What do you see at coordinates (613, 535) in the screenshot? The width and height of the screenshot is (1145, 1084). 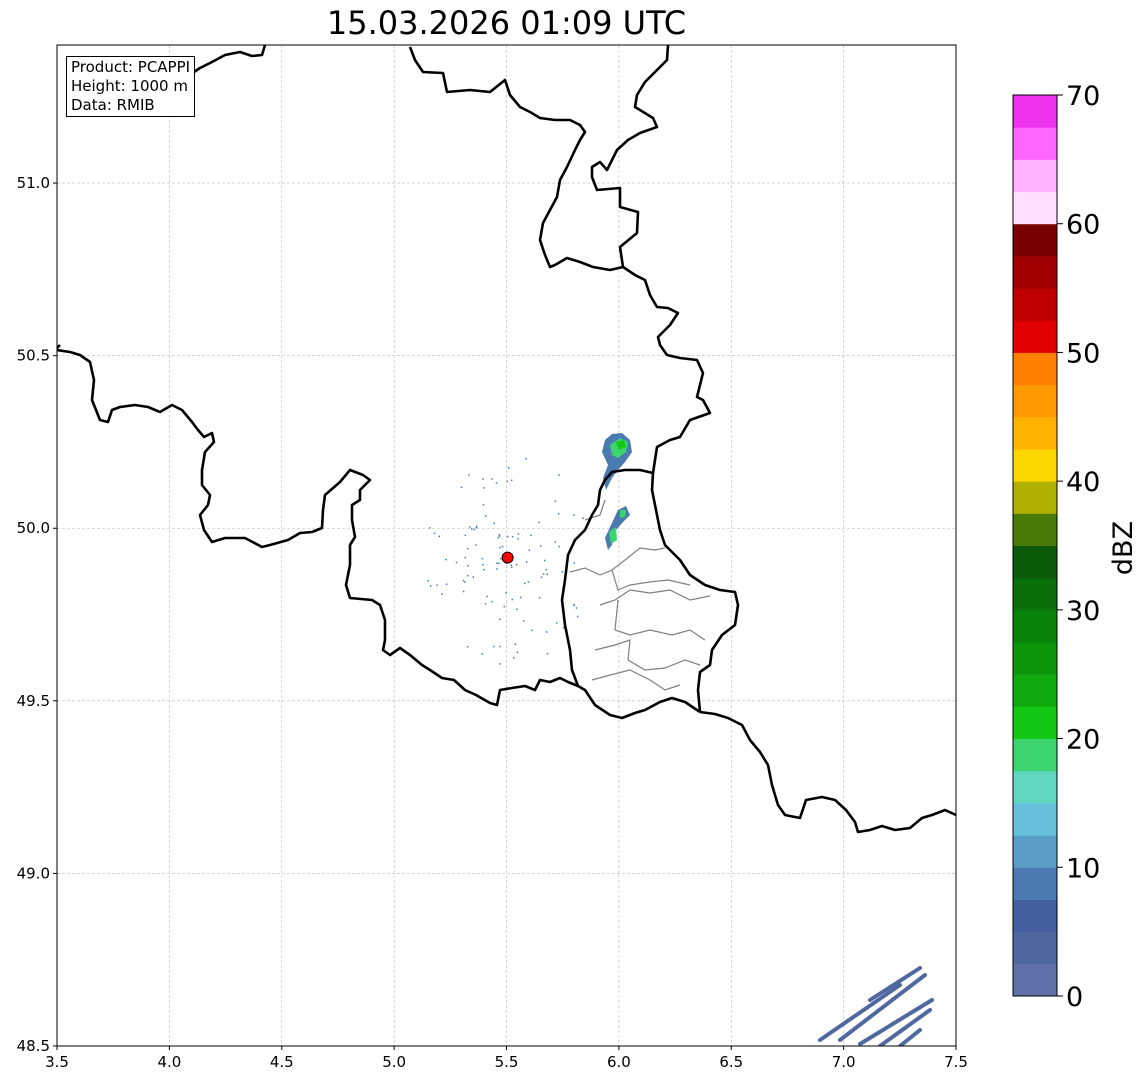 I see `echo-core-mid` at bounding box center [613, 535].